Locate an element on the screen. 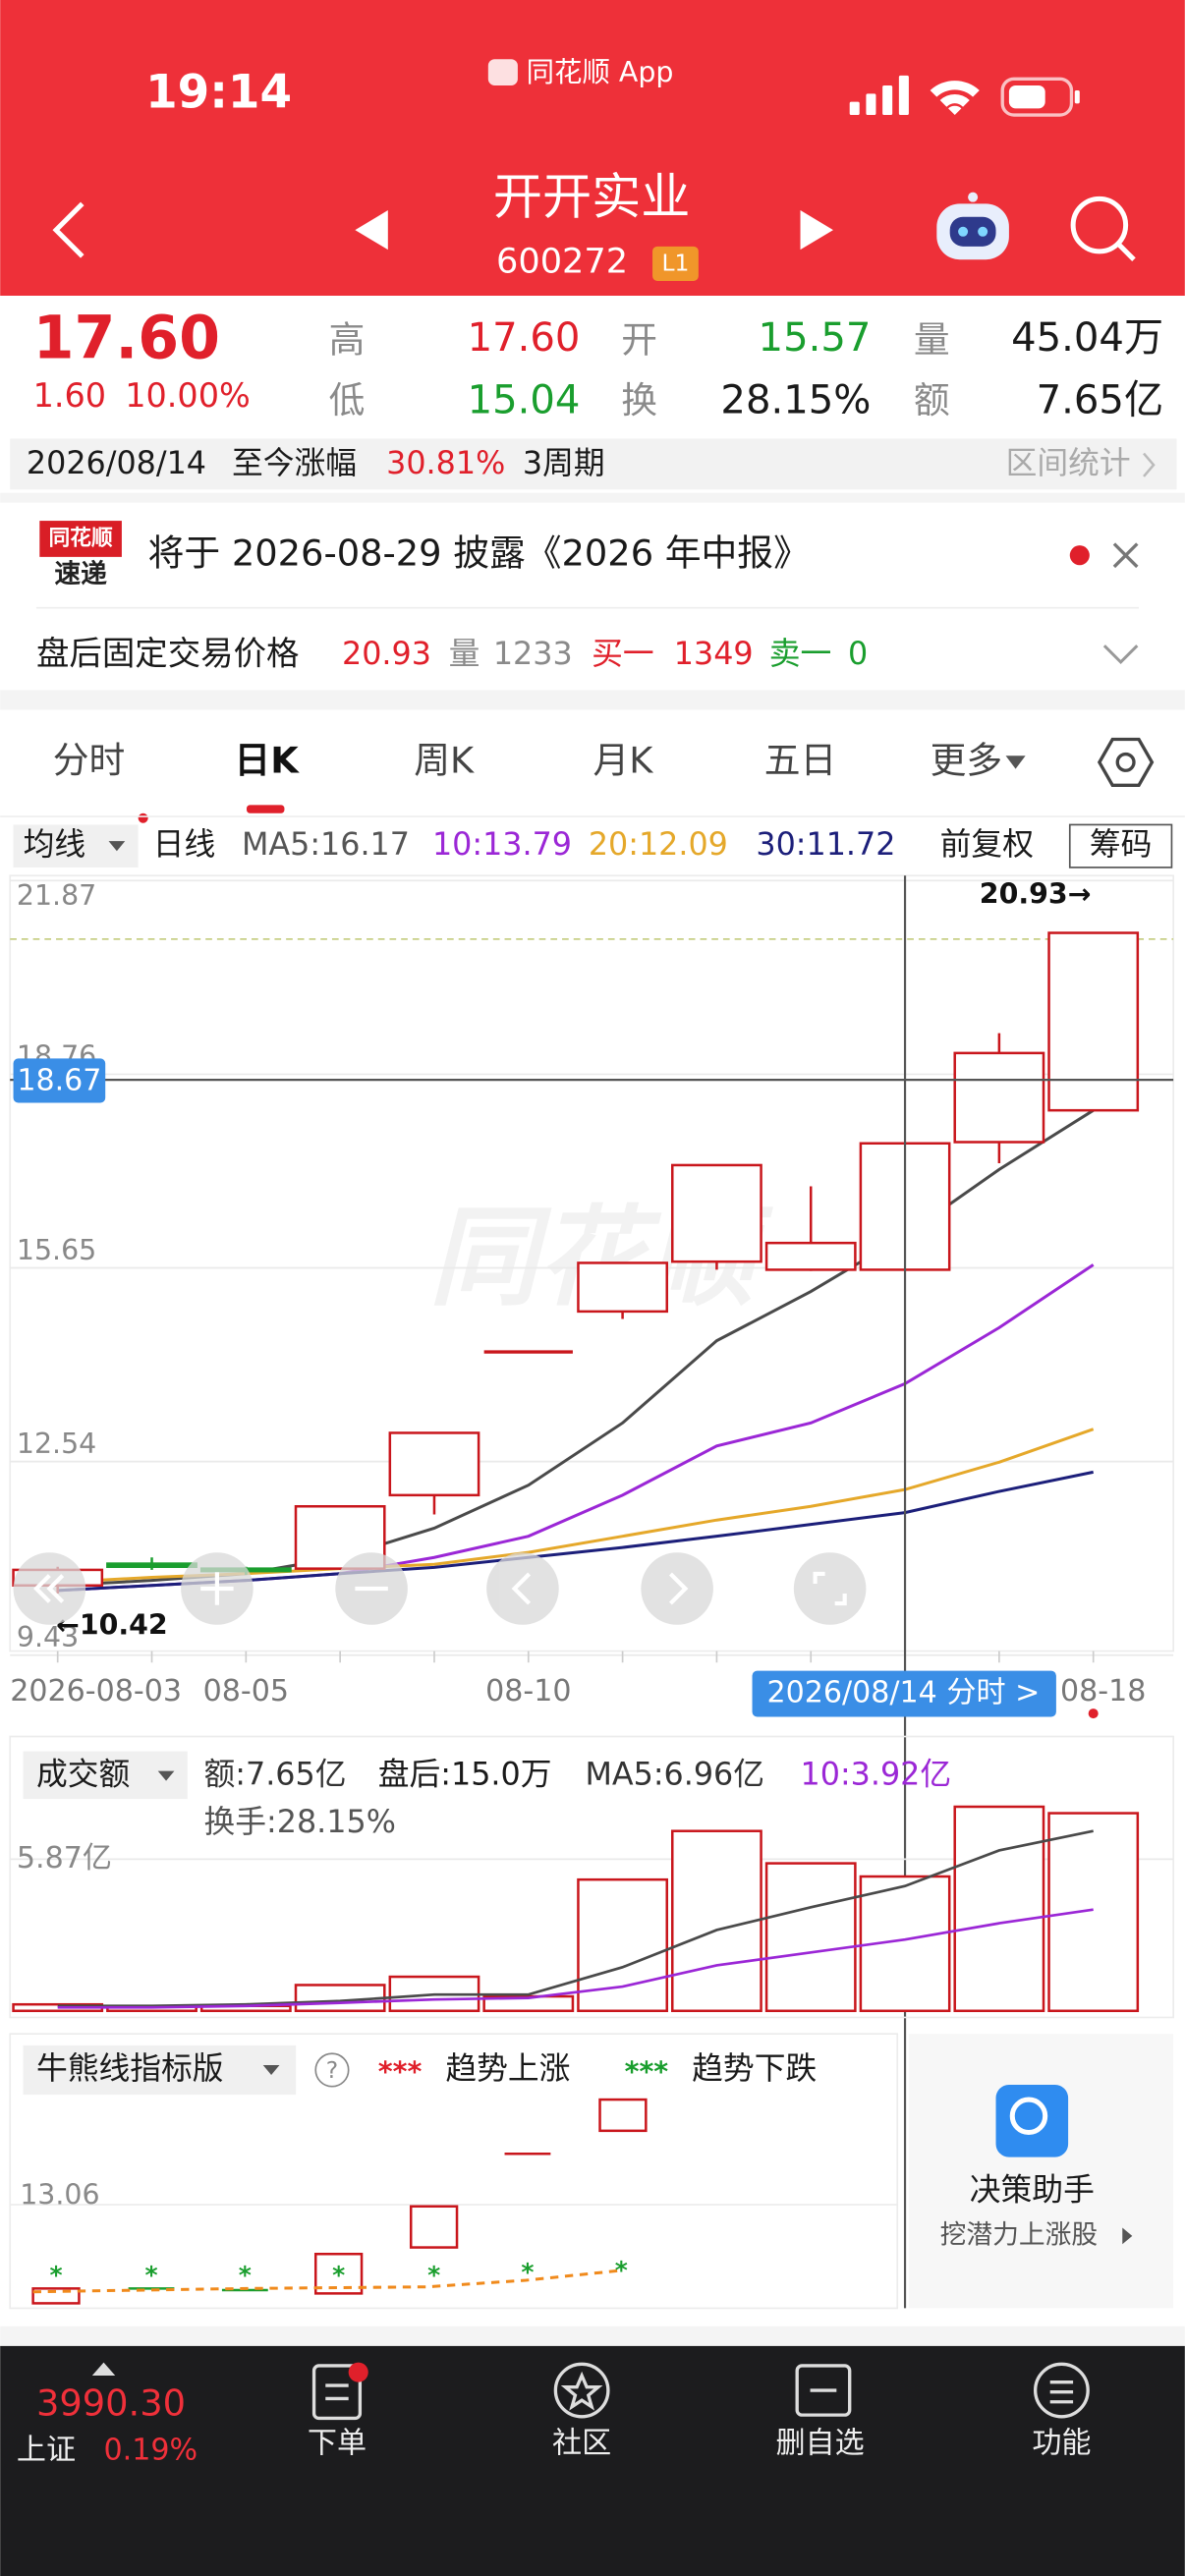  scroll-left is located at coordinates (523, 1588).